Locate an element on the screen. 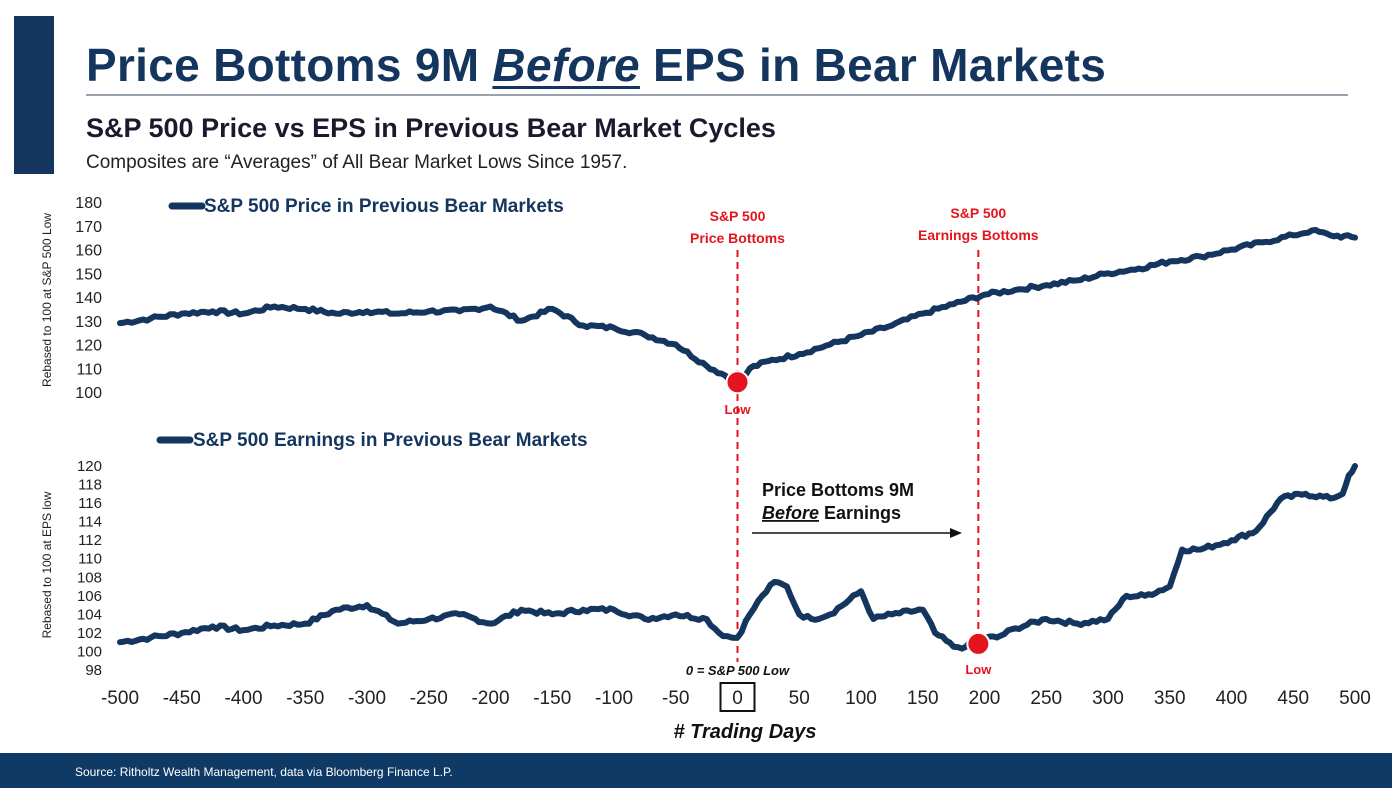  price-y-tick-label: 160 is located at coordinates (88, 251).